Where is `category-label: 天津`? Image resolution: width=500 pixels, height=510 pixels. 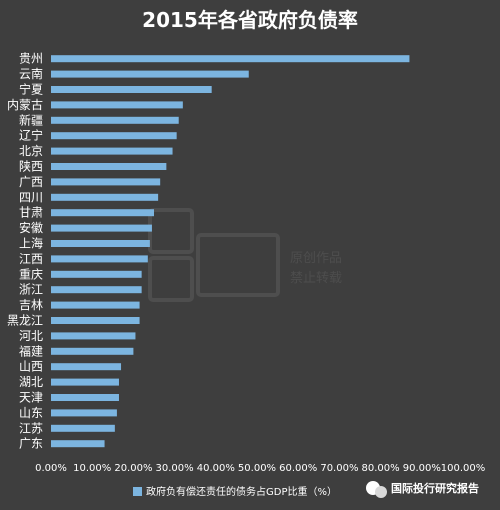 category-label: 天津 is located at coordinates (31, 398).